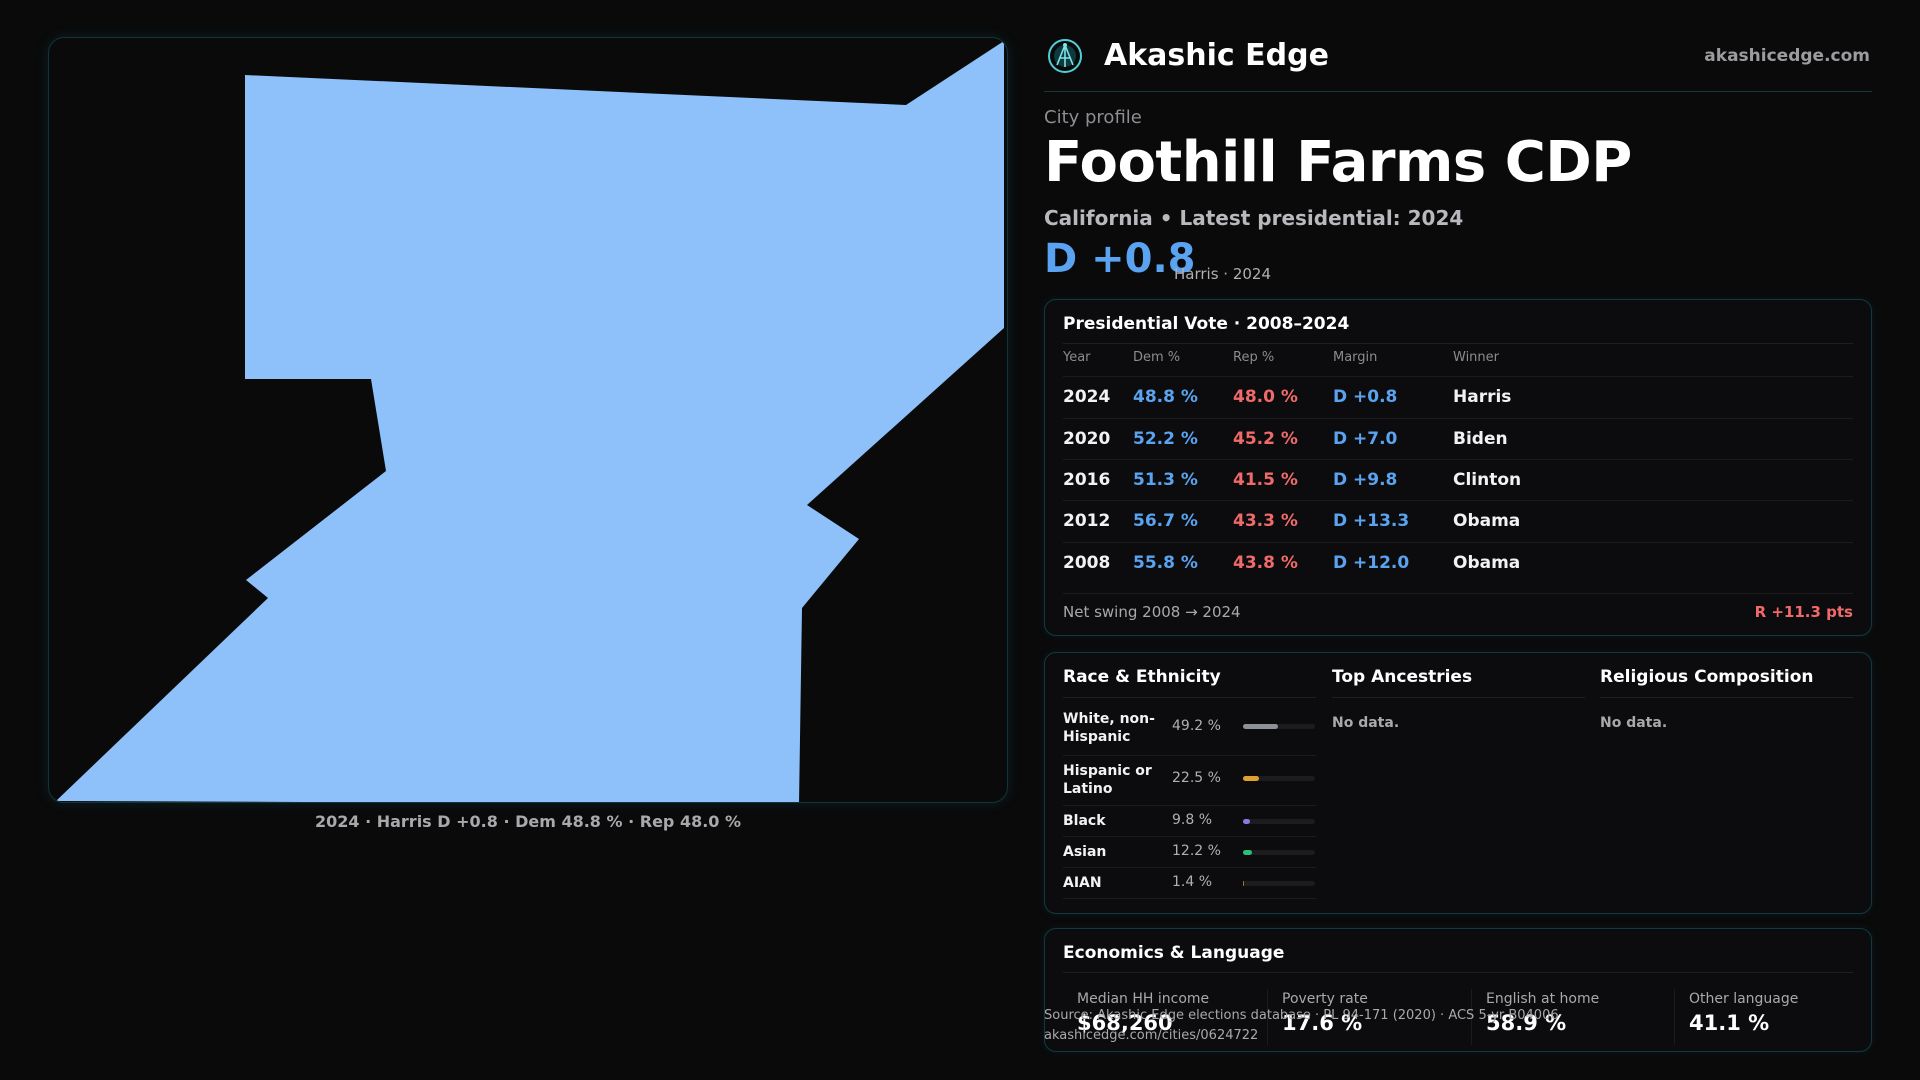 The image size is (1920, 1080). What do you see at coordinates (1065, 56) in the screenshot?
I see `network-globe-icon` at bounding box center [1065, 56].